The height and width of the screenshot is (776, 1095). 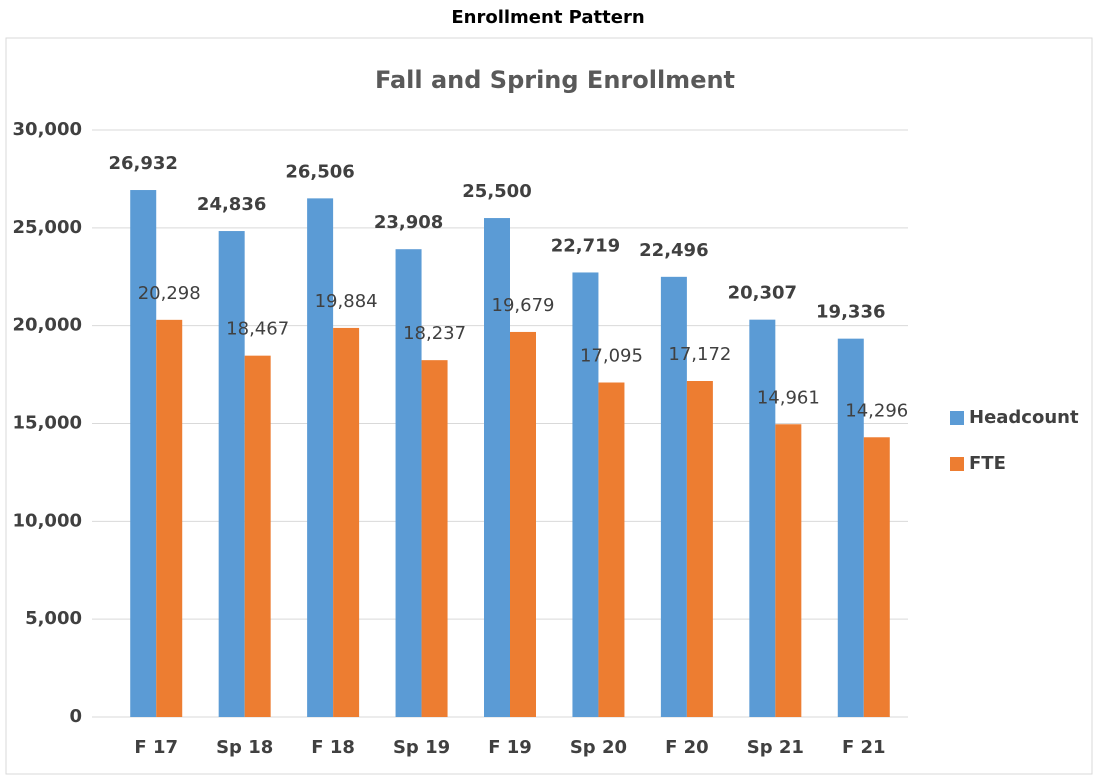 I want to click on data-label: 14,296, so click(x=876, y=410).